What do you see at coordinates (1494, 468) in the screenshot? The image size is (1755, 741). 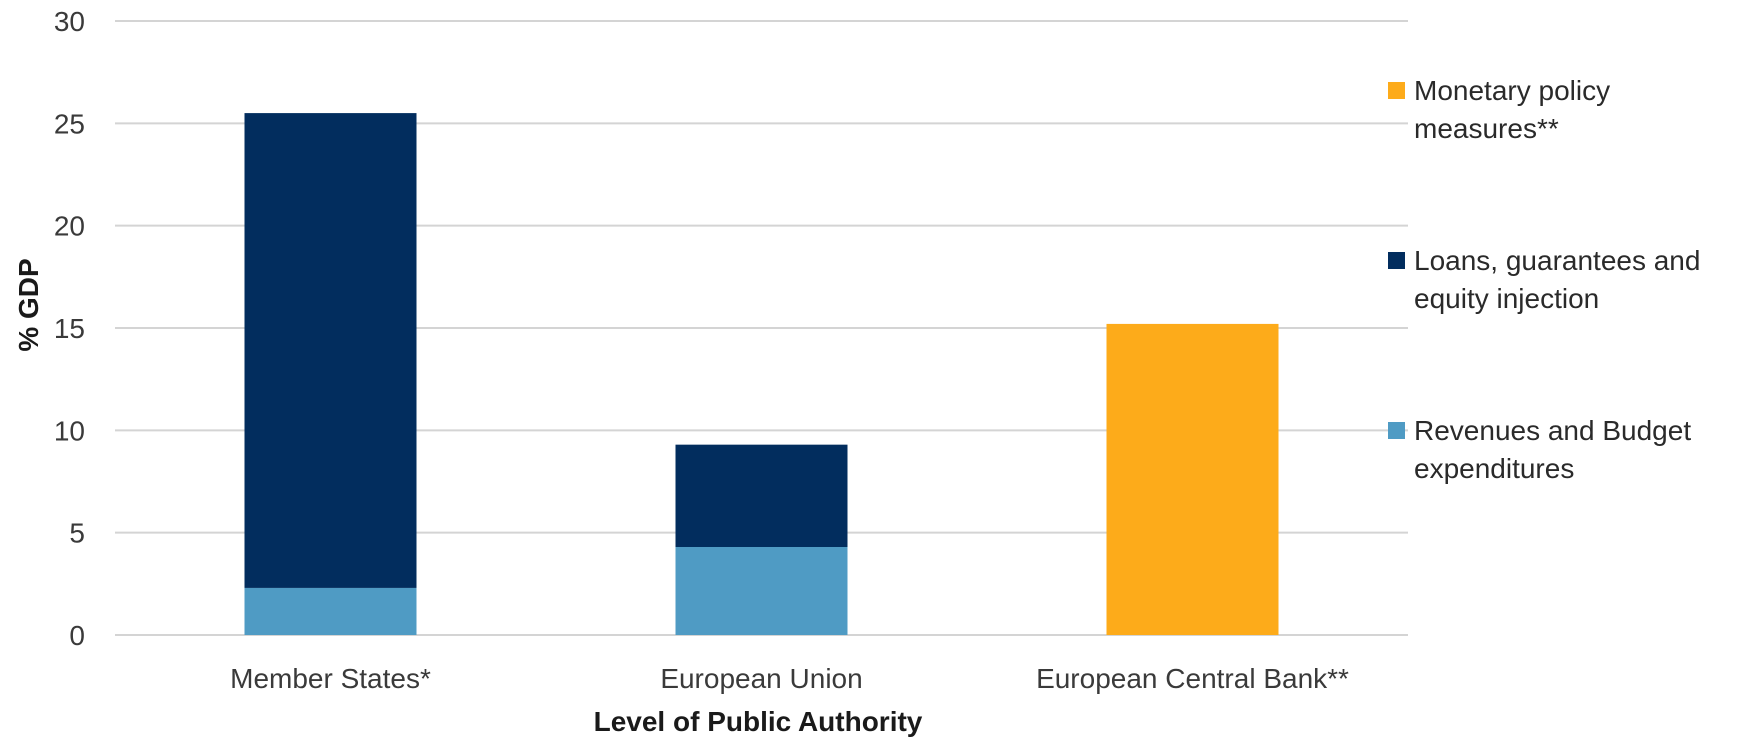 I see `legend-label: expenditures` at bounding box center [1494, 468].